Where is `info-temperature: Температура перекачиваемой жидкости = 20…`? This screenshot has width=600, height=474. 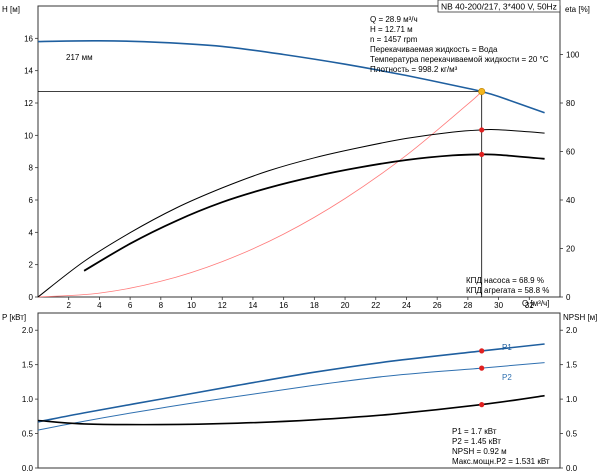
info-temperature: Температура перекачиваемой жидкости = 20… is located at coordinates (459, 59).